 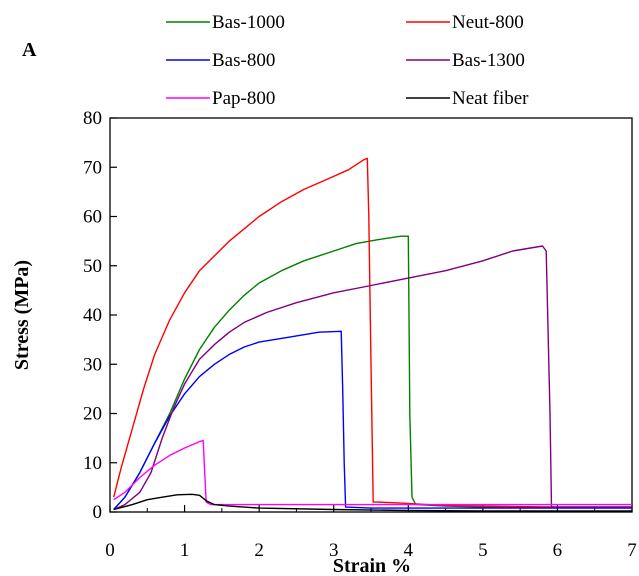 I want to click on legend-label: Bas-1000, so click(x=248, y=22).